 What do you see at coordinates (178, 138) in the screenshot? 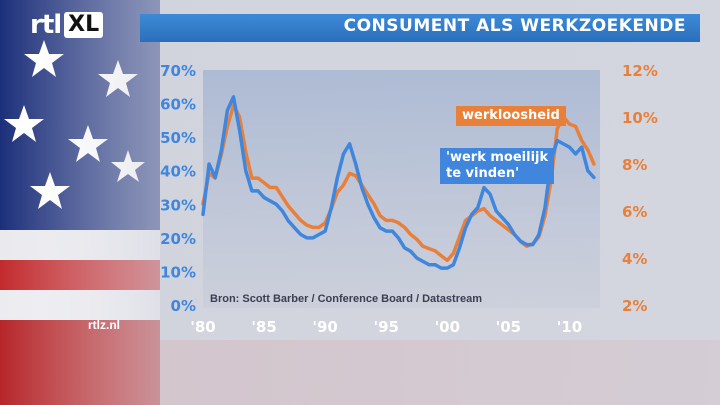
I see `left-tick-label: 50%` at bounding box center [178, 138].